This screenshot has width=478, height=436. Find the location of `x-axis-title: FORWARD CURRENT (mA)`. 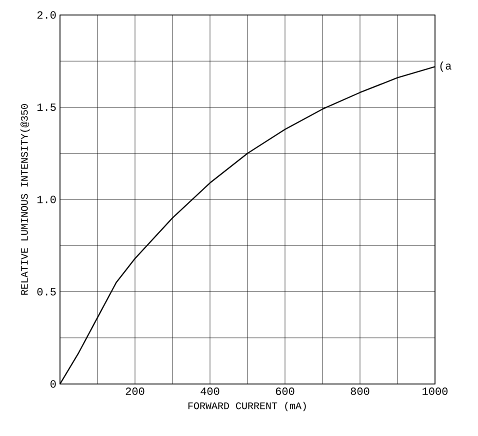

x-axis-title: FORWARD CURRENT (mA) is located at coordinates (247, 407).